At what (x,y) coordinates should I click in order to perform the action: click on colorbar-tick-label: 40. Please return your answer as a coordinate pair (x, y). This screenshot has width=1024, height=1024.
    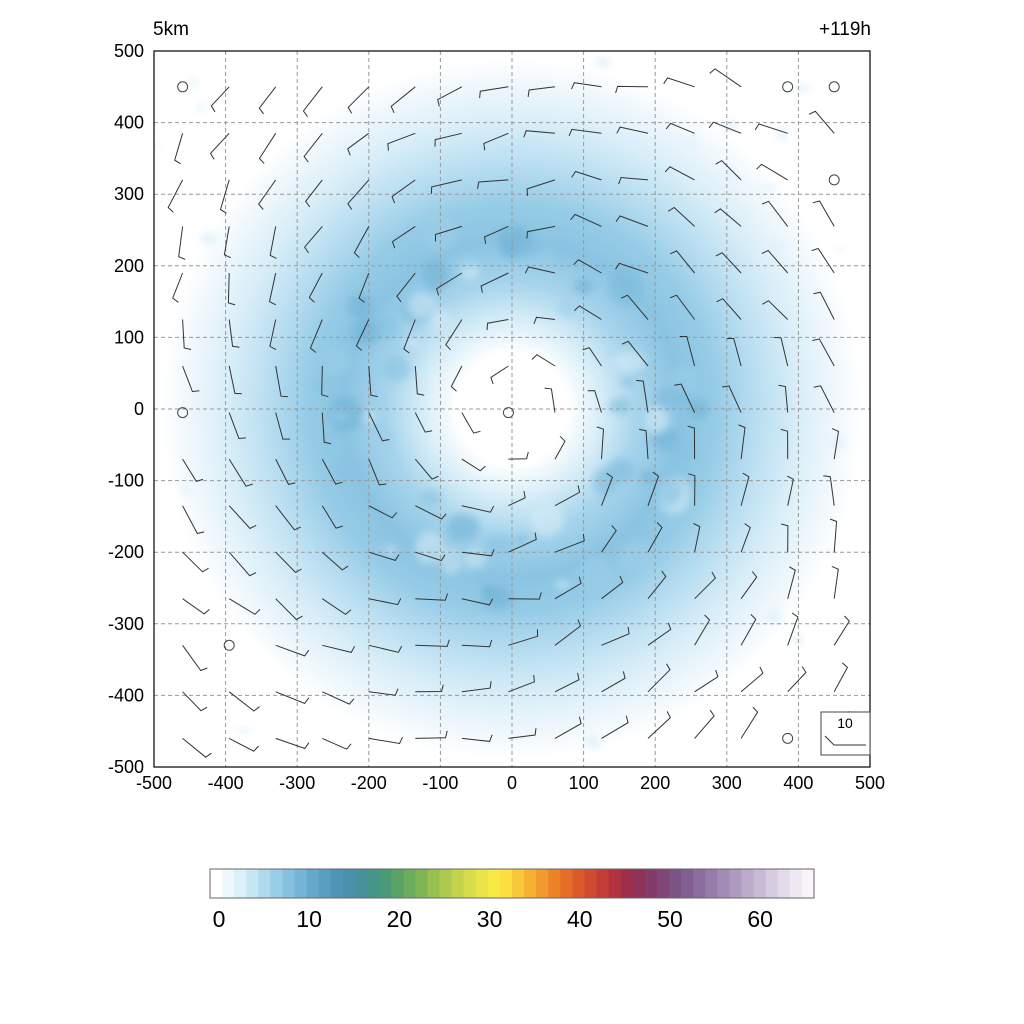
    Looking at the image, I should click on (580, 919).